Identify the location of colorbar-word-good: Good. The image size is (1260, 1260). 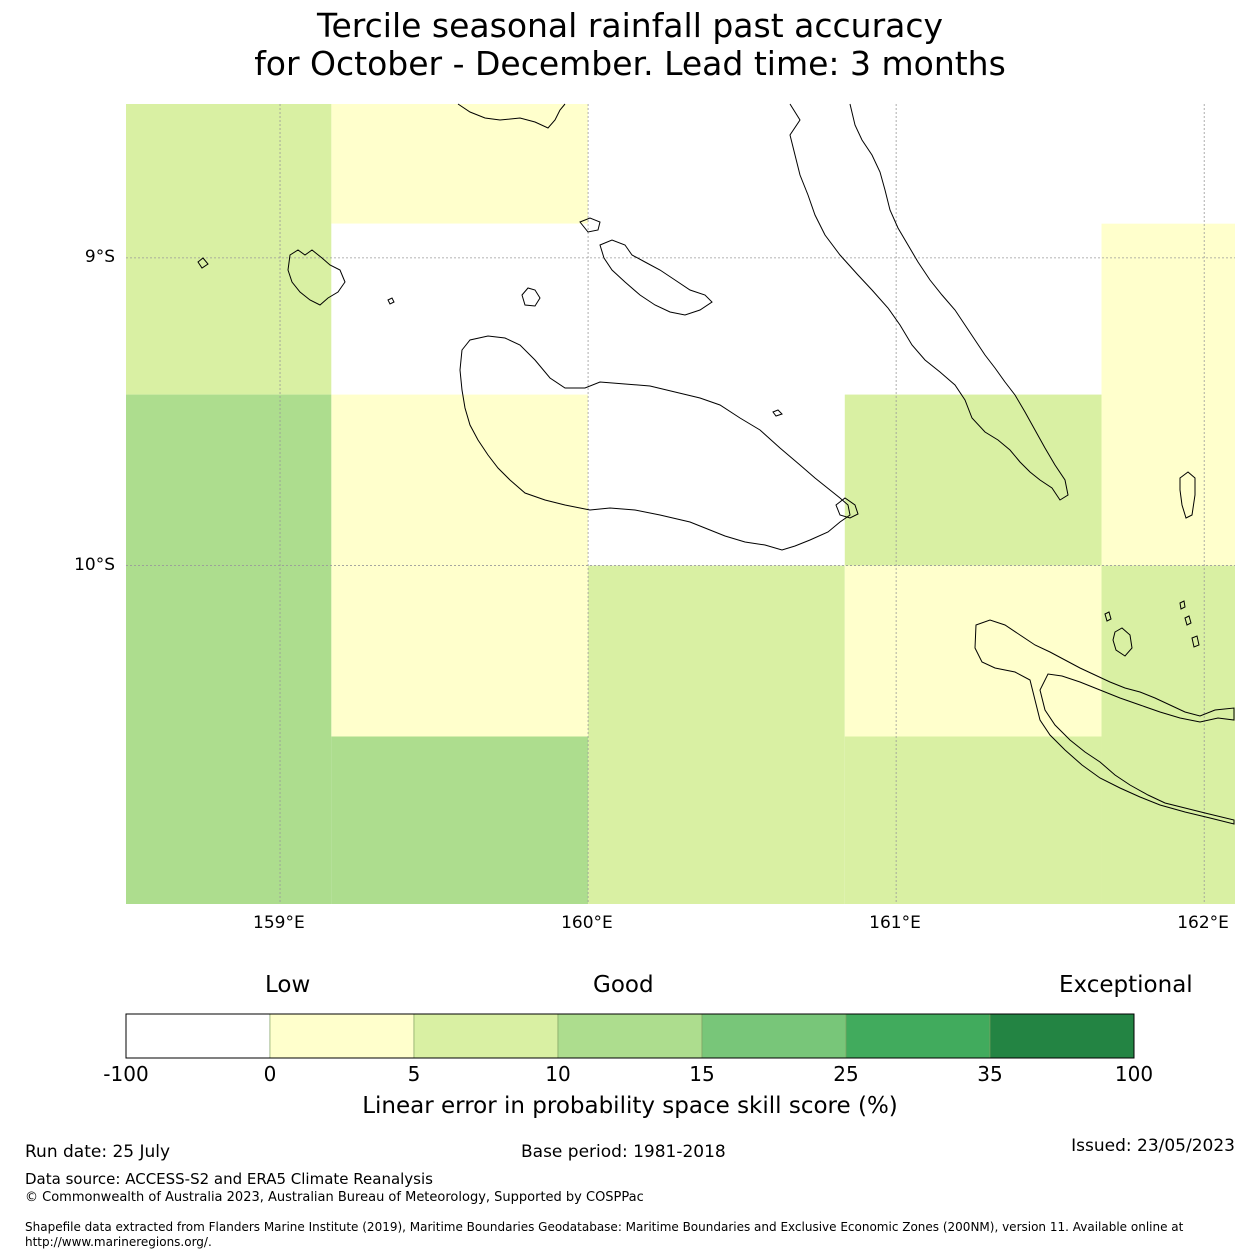
(623, 985).